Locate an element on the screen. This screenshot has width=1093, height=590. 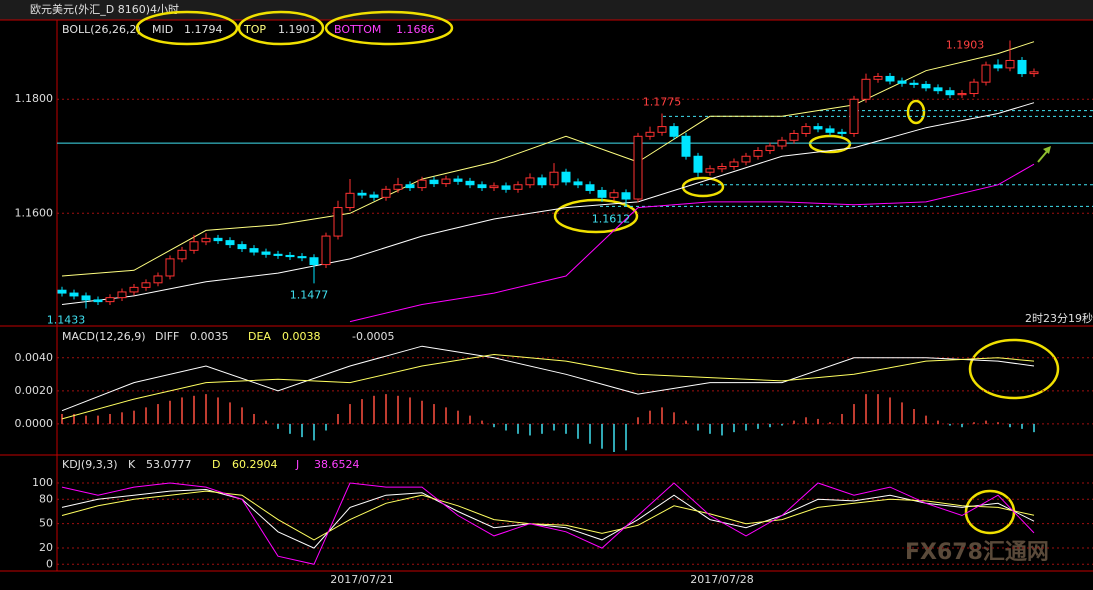
x-tick-label: 2017/07/28 is located at coordinates (721, 579).